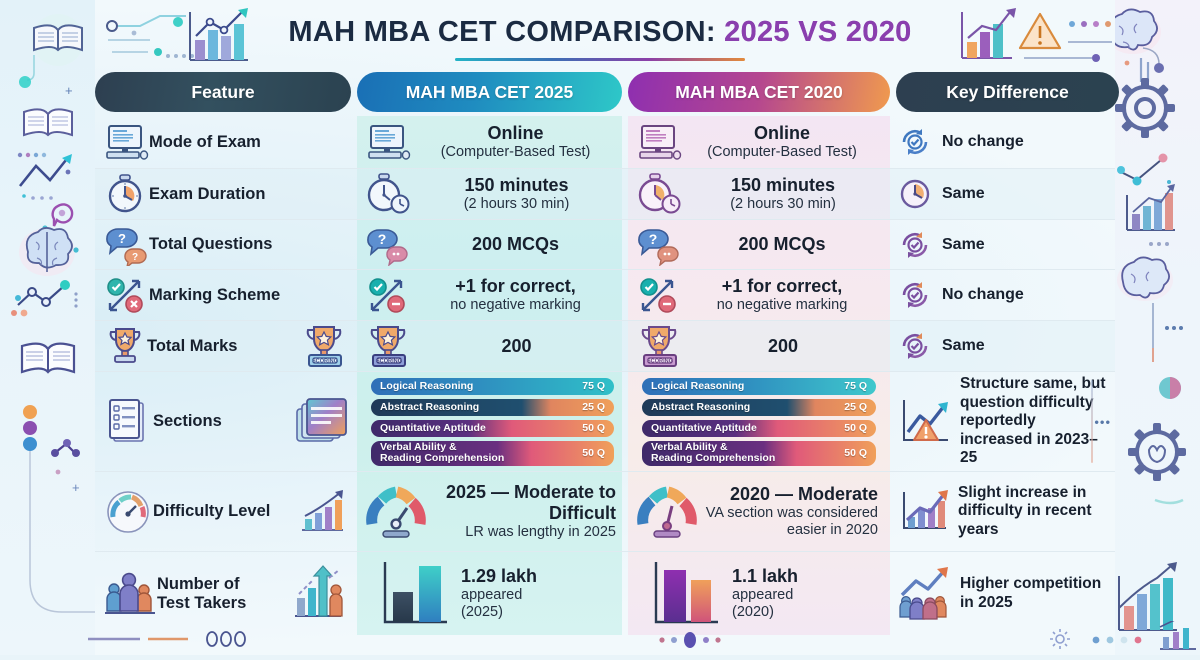 Image resolution: width=1200 pixels, height=660 pixels. What do you see at coordinates (1068, 41) in the screenshot?
I see `top-dots-decor` at bounding box center [1068, 41].